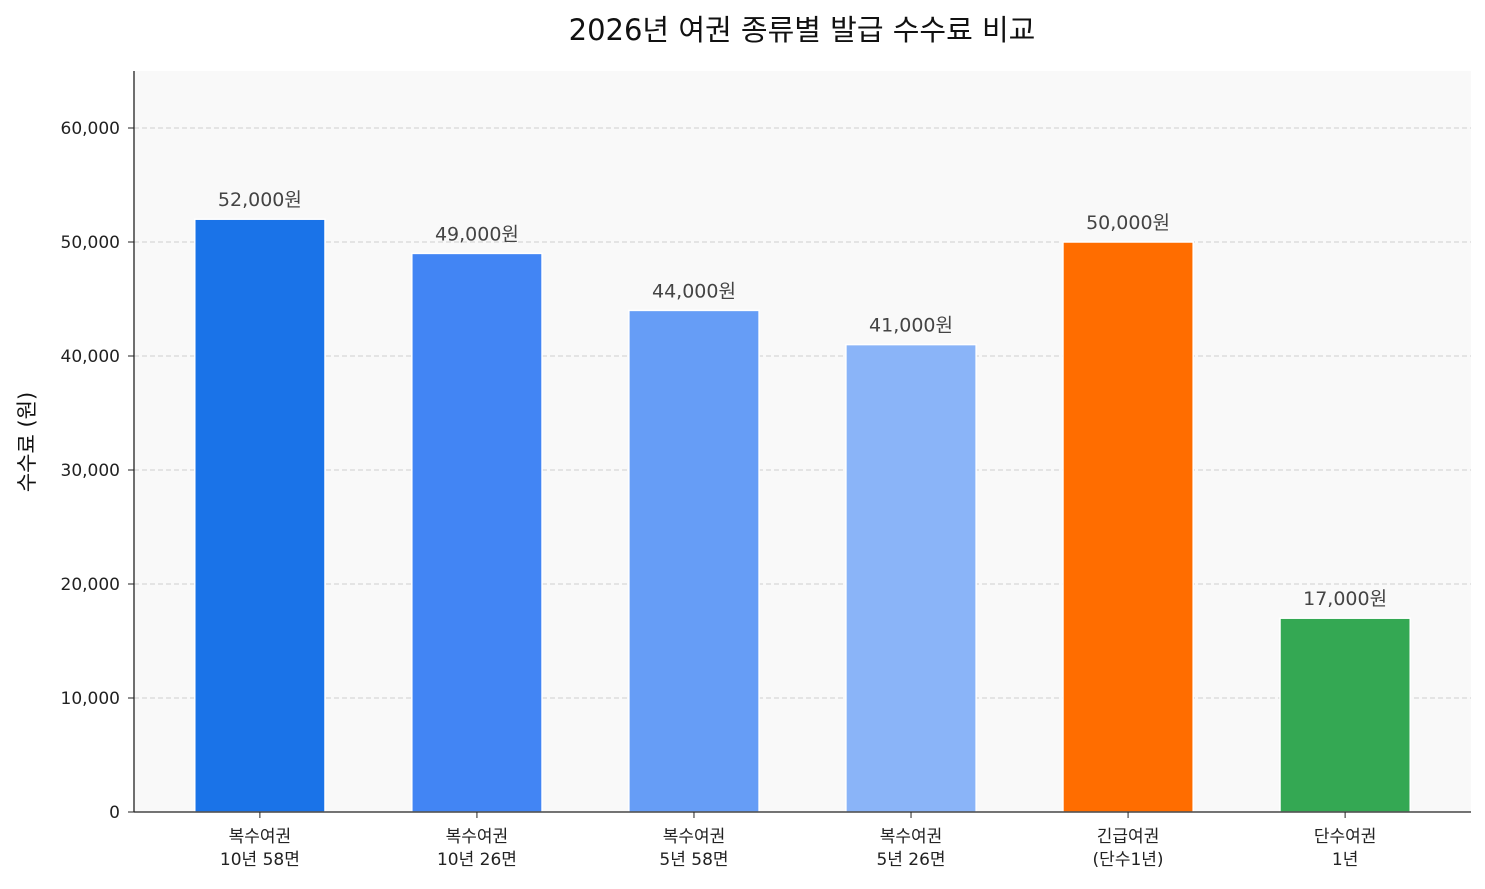  Describe the element at coordinates (694, 291) in the screenshot. I see `data-label: 44,000원` at that location.